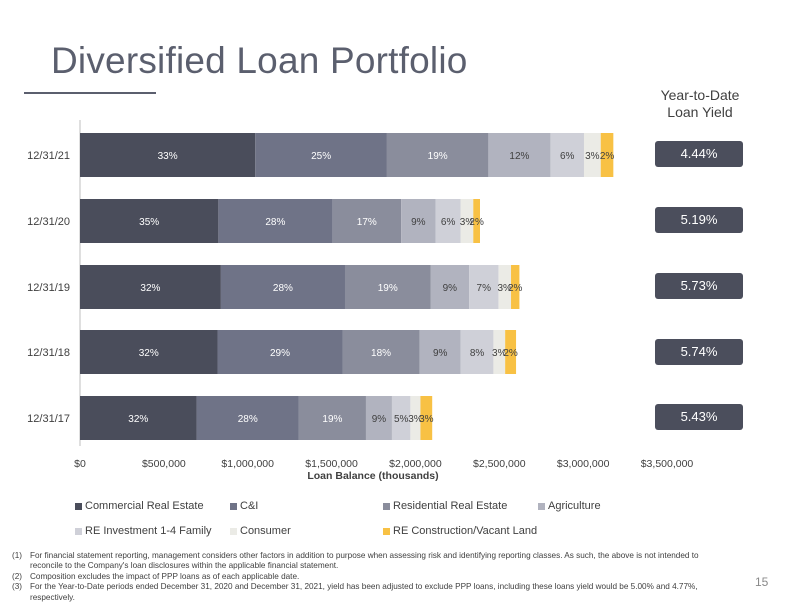  I want to click on bar-12-31-19-agriculture, so click(450, 287).